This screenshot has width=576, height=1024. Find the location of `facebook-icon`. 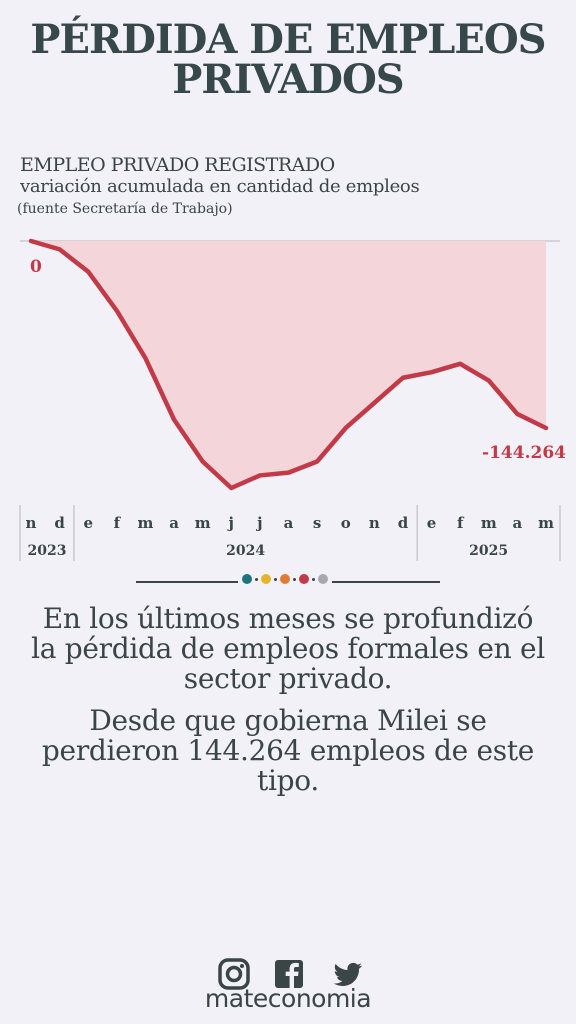

facebook-icon is located at coordinates (289, 974).